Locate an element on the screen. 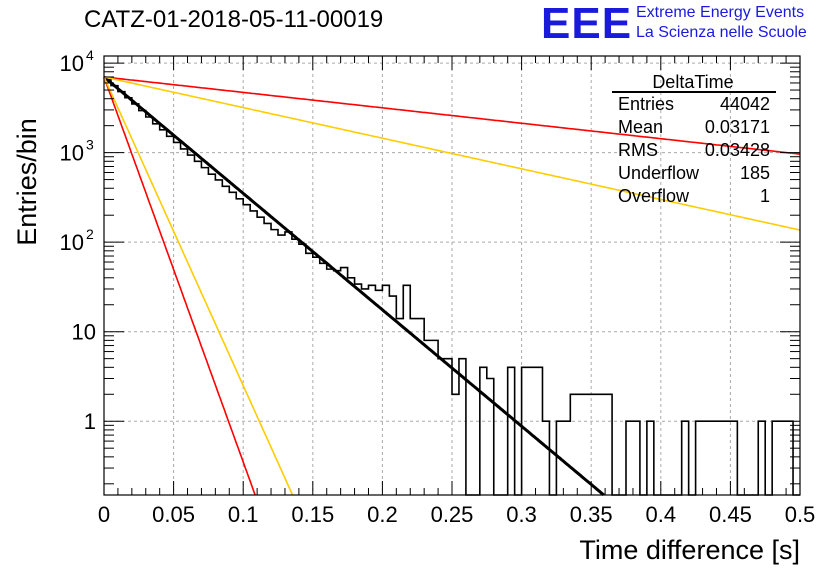 The height and width of the screenshot is (572, 836). x-tick-label: 0.1 is located at coordinates (243, 514).